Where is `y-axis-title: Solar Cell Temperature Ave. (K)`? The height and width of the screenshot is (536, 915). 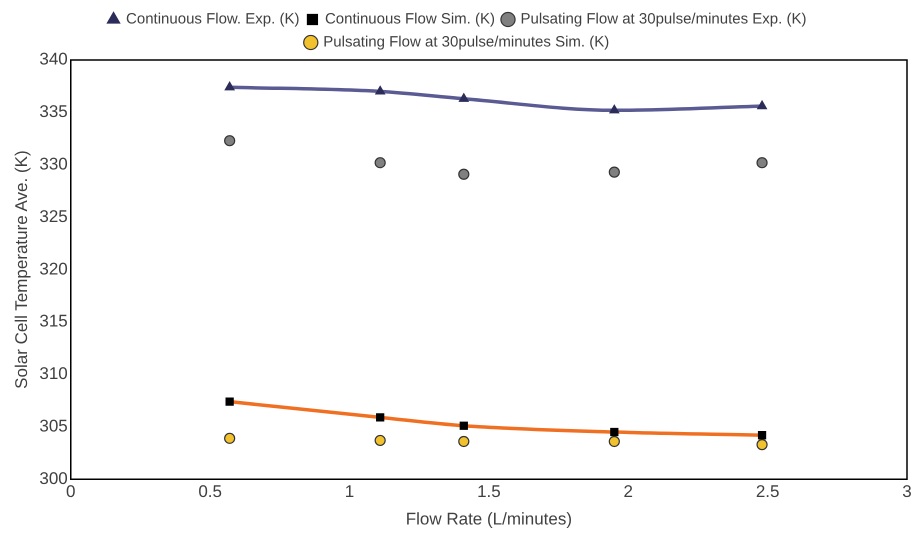 y-axis-title: Solar Cell Temperature Ave. (K) is located at coordinates (21, 269).